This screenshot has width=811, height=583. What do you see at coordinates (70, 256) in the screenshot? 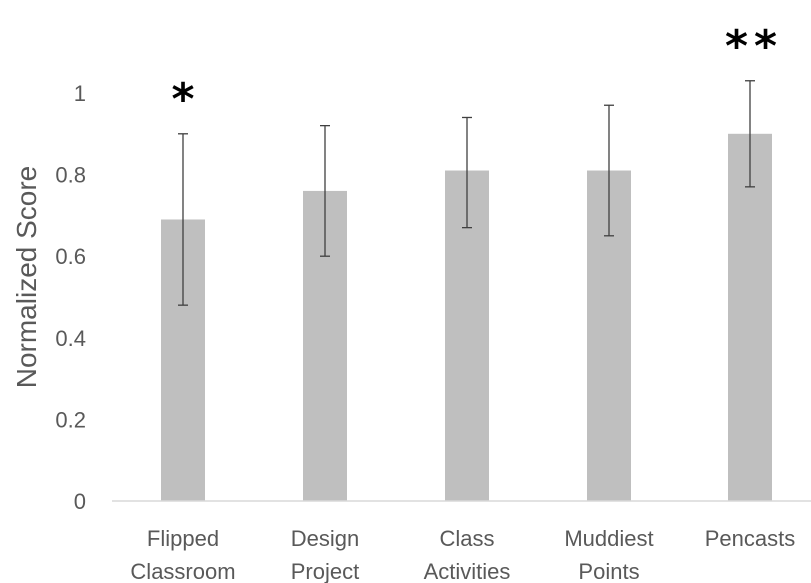
I see `y-tick-label: 0.6` at bounding box center [70, 256].